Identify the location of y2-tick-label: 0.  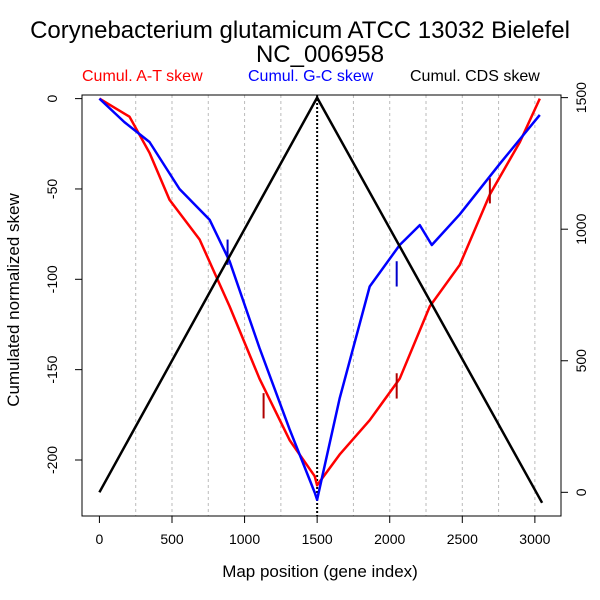
(581, 492).